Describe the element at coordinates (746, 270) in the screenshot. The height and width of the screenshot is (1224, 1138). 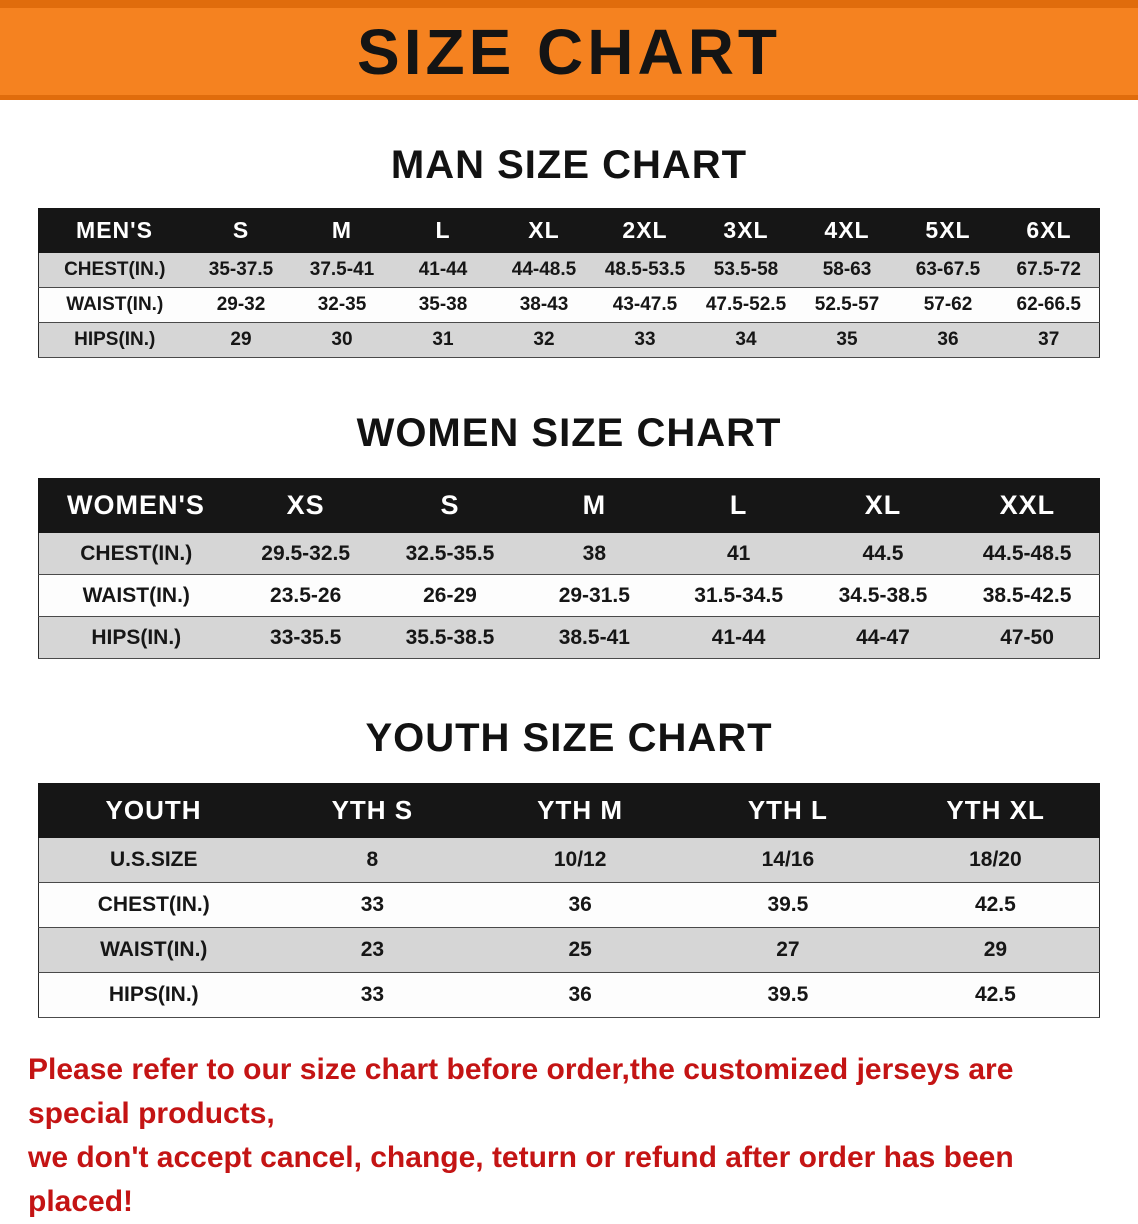
I see `value-cell: 53.5-58` at that location.